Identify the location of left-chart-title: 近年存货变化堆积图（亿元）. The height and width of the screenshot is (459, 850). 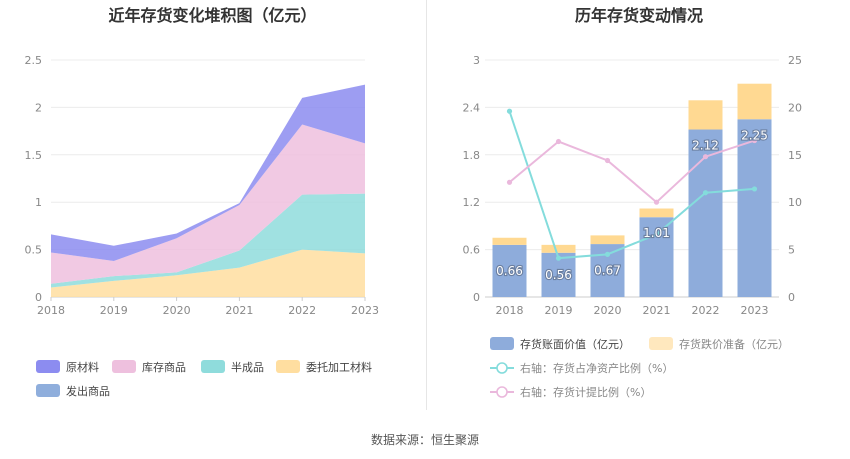
(212, 15).